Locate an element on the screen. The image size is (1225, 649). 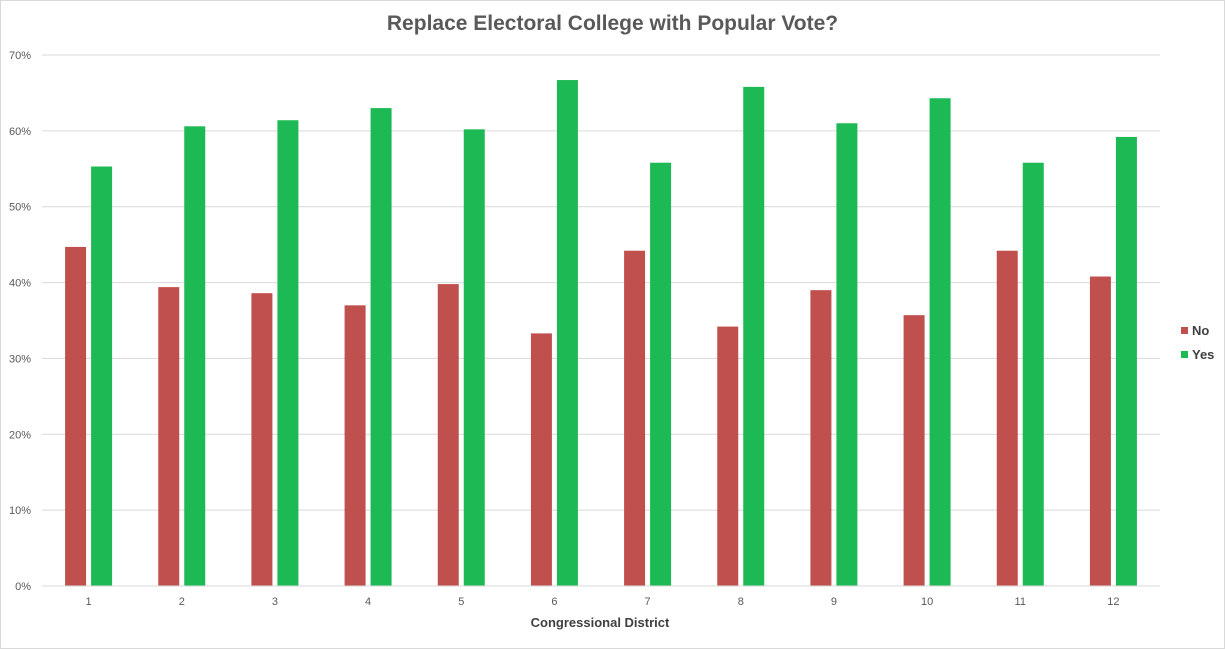
x-tick-label: 5 is located at coordinates (461, 602).